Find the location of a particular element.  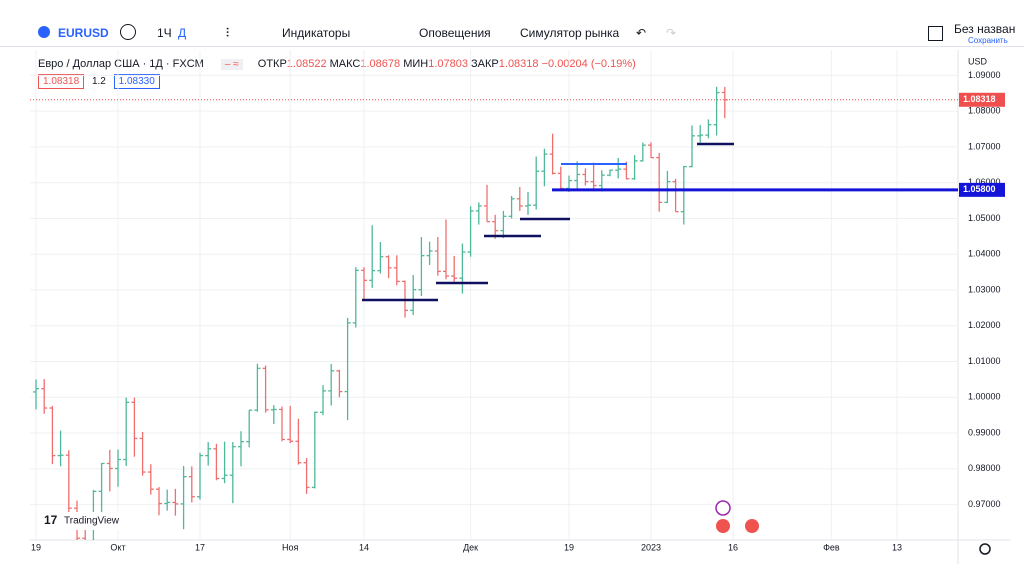

x-tick-label: 16 is located at coordinates (733, 547).